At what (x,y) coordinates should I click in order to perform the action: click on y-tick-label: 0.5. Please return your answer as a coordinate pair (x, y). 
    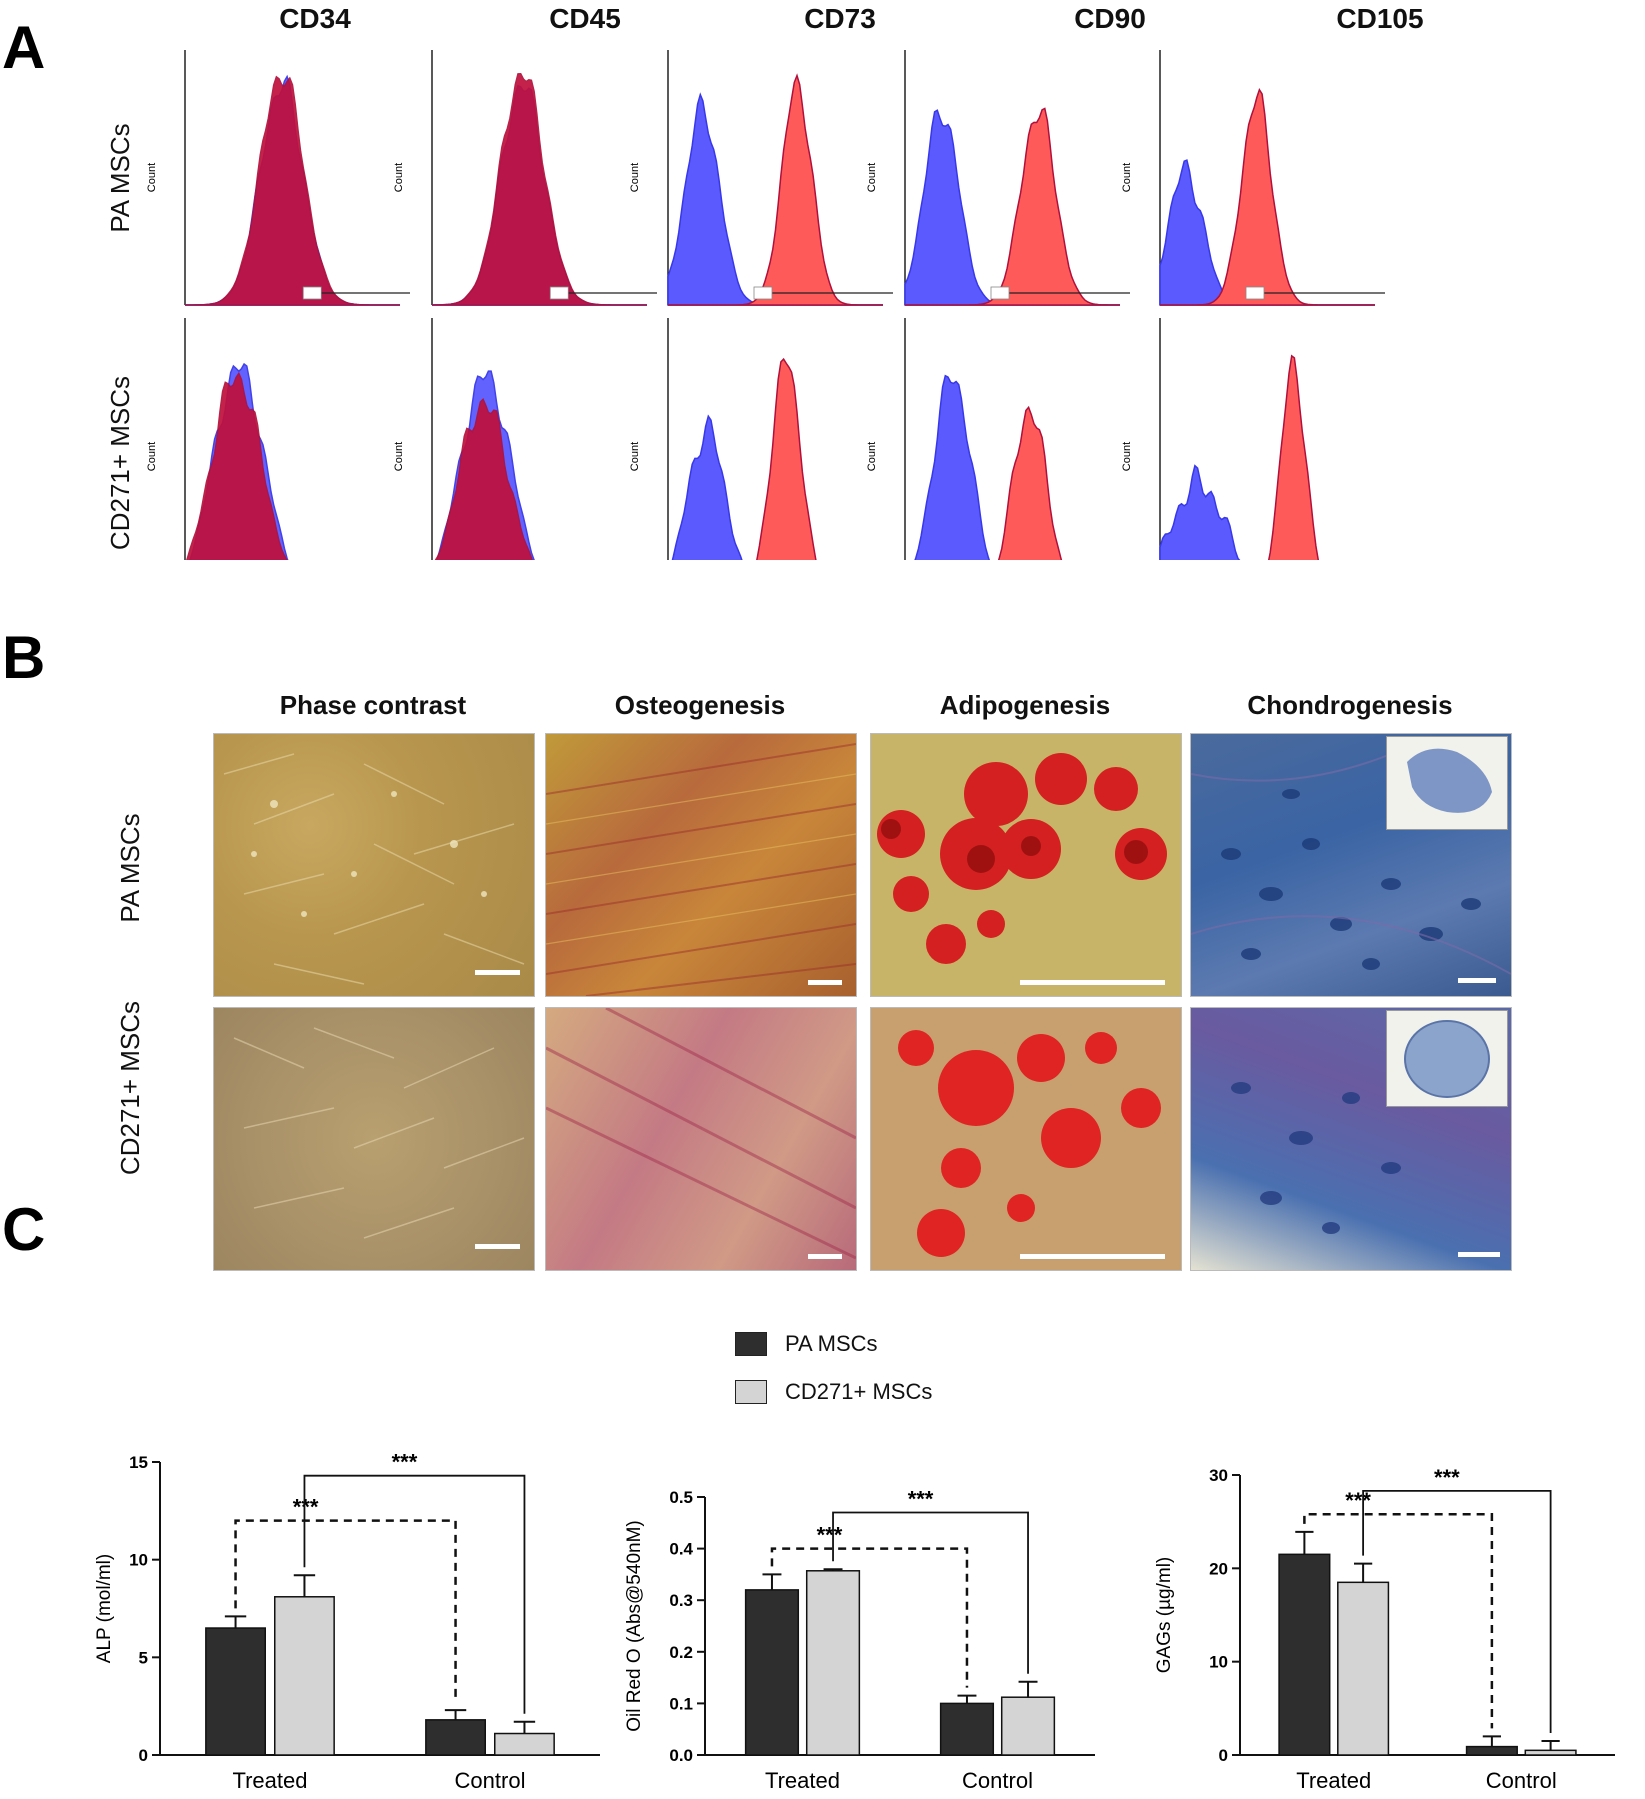
    Looking at the image, I should click on (681, 1497).